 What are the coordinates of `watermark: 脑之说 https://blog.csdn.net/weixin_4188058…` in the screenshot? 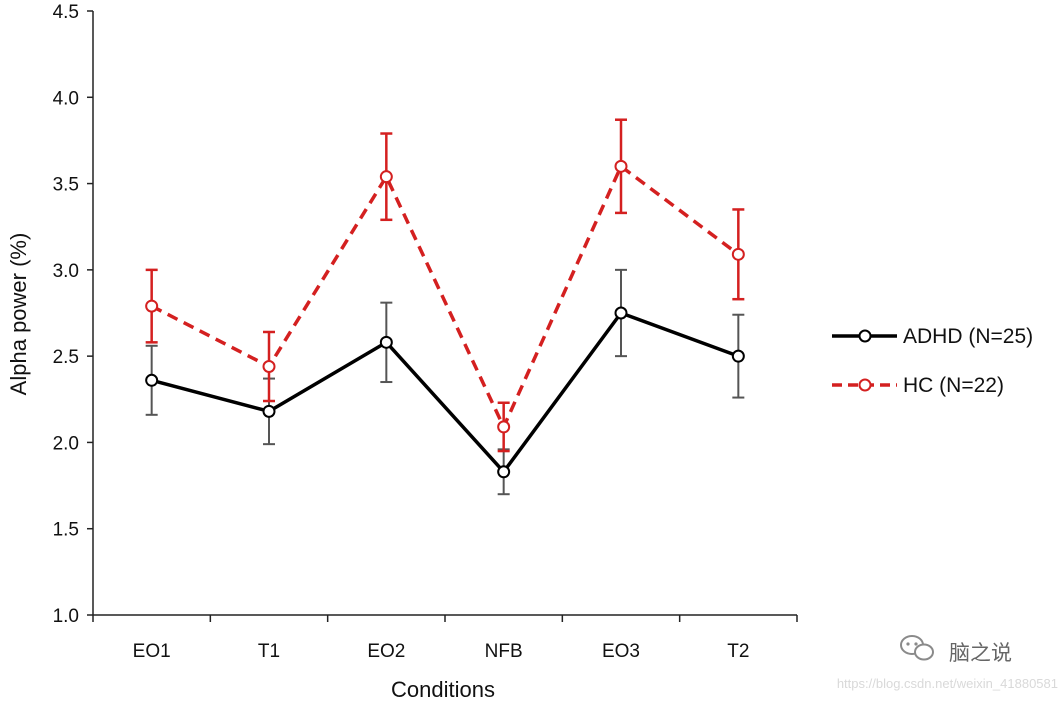 It's located at (947, 663).